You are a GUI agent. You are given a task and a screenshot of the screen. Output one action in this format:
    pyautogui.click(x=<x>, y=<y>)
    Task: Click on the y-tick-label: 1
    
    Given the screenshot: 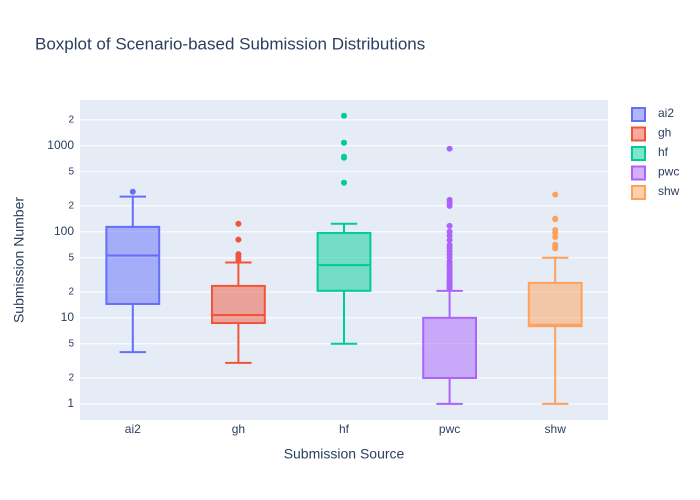 What is the action you would take?
    pyautogui.click(x=70, y=403)
    